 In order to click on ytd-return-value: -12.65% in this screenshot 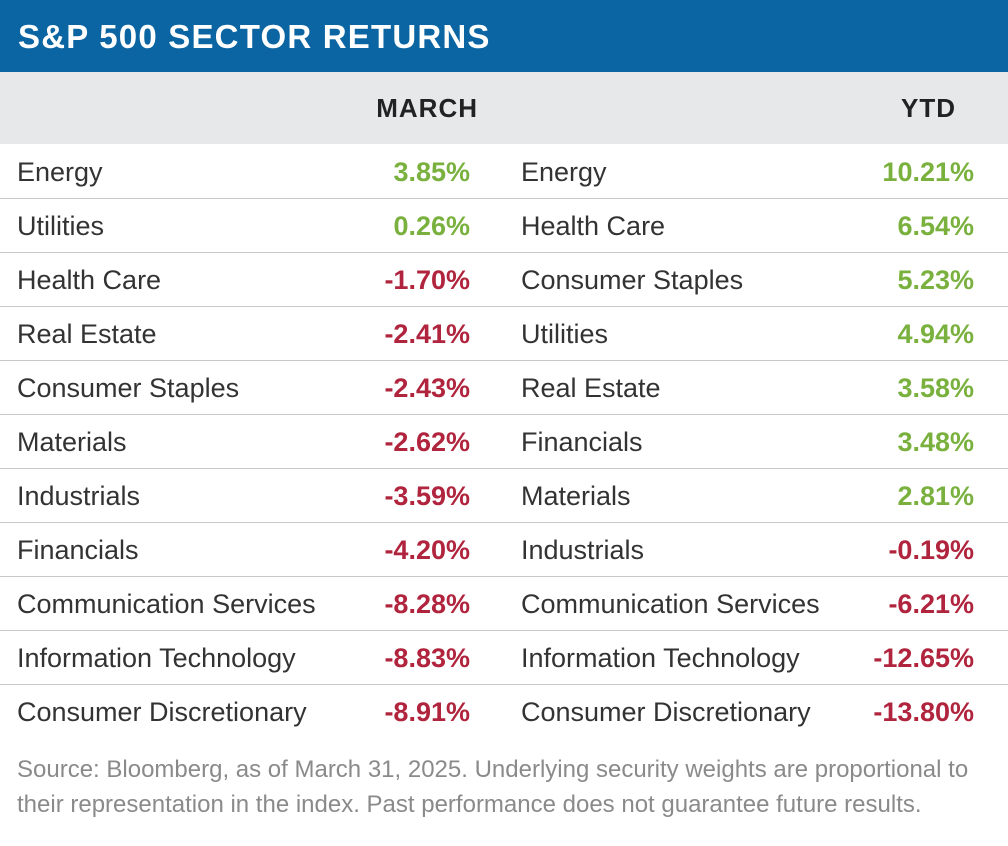, I will do `click(923, 658)`.